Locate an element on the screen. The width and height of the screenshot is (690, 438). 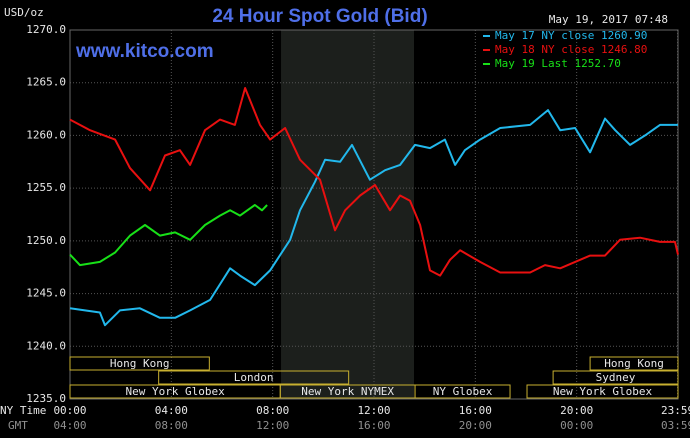
x-tick-label: 20:00 is located at coordinates (576, 410).